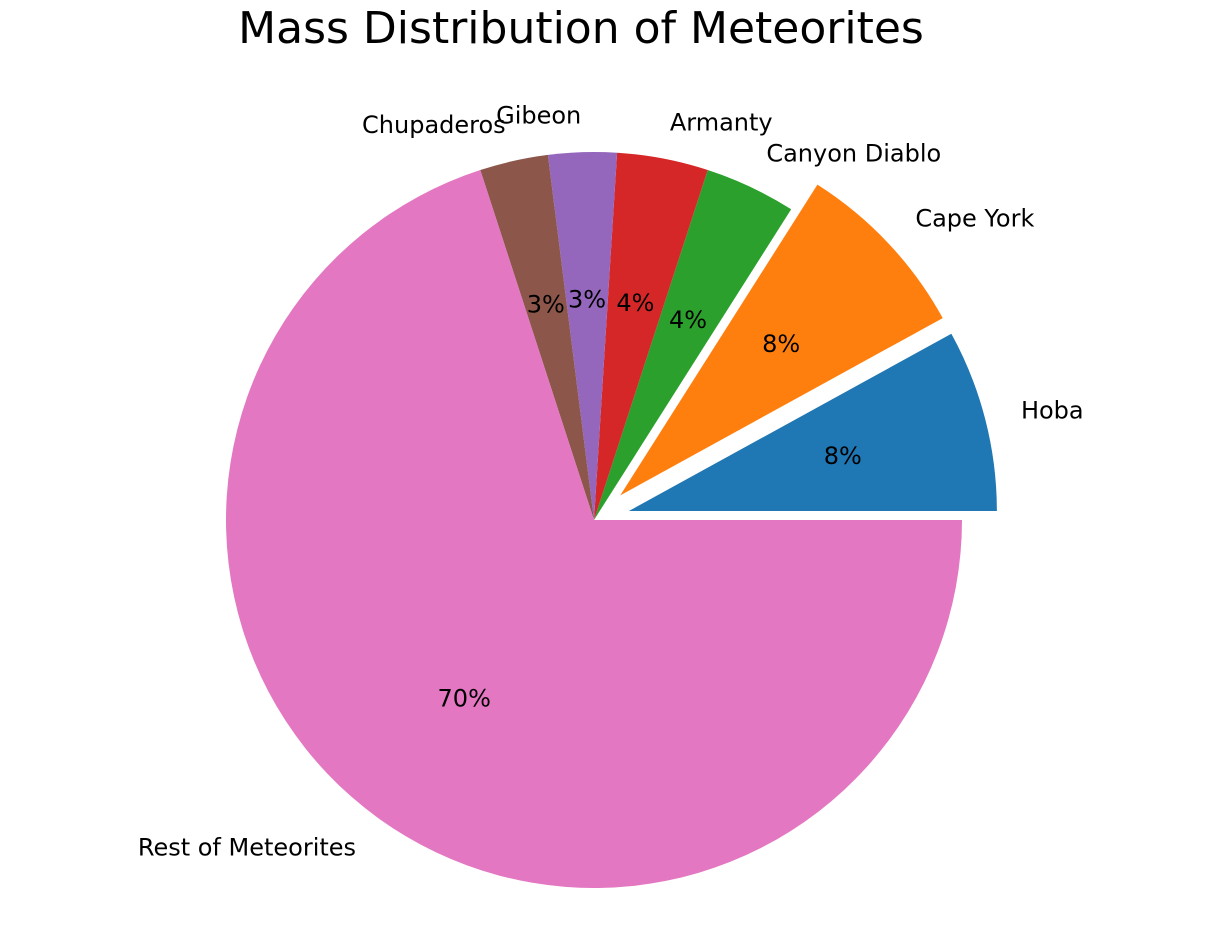  I want to click on pct-label-armanty: 4%, so click(635, 303).